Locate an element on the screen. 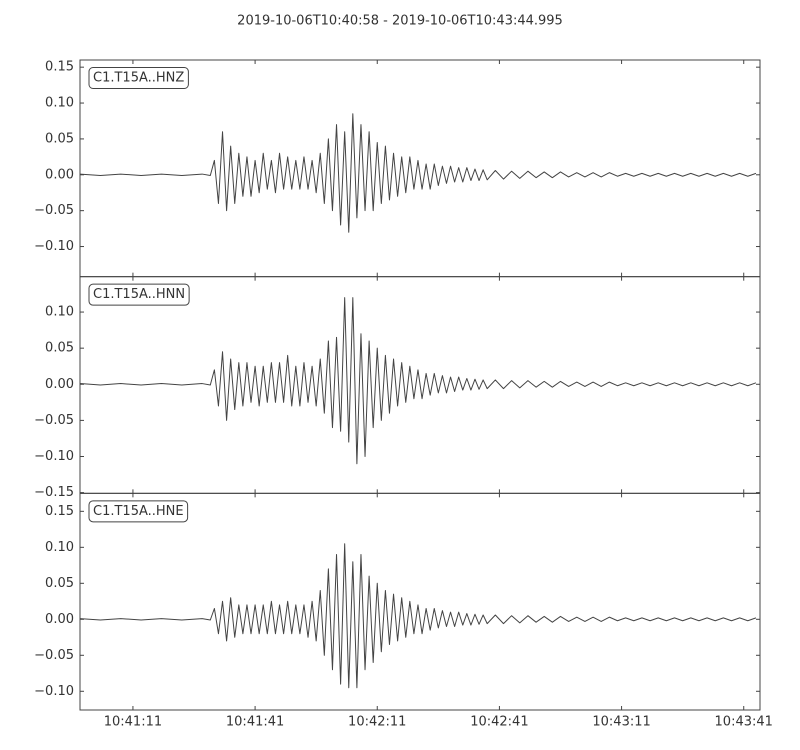 This screenshot has height=750, width=800. x-tick-label: 10:43:41 is located at coordinates (744, 722).